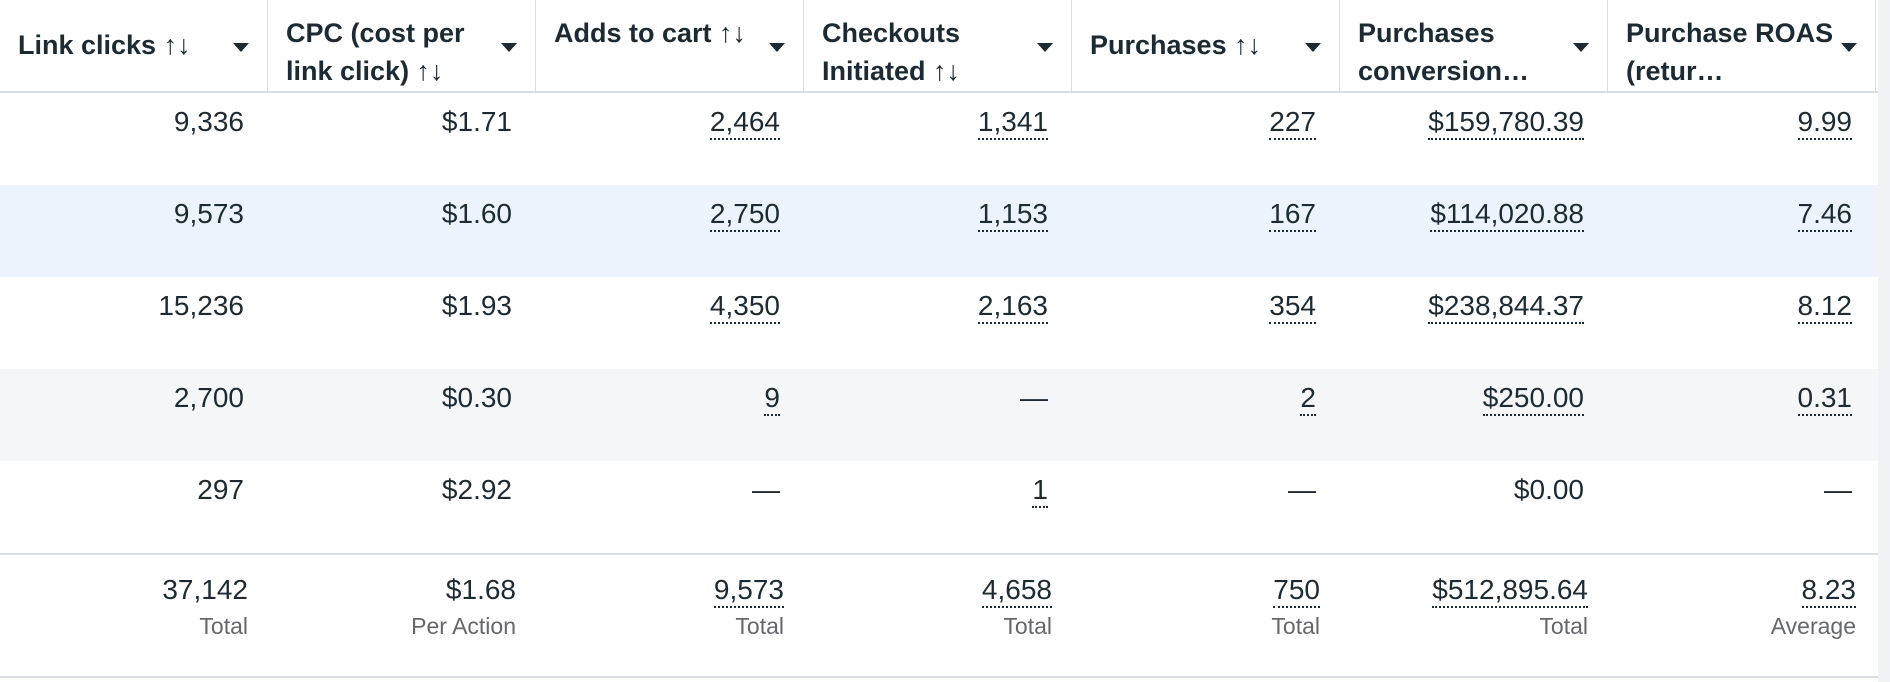  I want to click on table-cell: 2,163, so click(938, 323).